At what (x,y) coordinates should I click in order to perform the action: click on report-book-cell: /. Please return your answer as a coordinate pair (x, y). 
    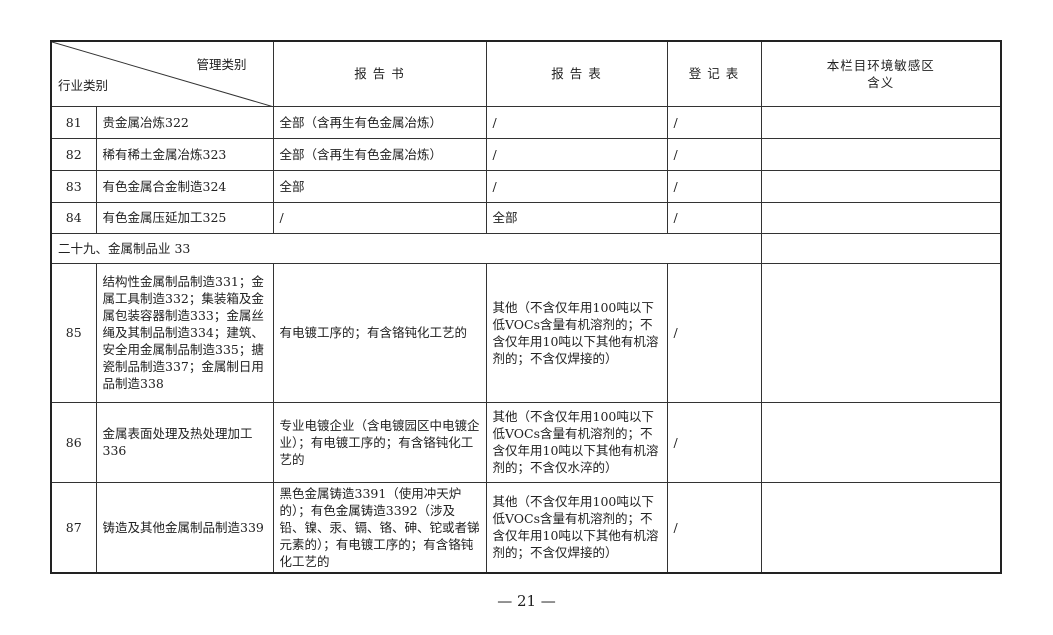
    Looking at the image, I should click on (379, 217).